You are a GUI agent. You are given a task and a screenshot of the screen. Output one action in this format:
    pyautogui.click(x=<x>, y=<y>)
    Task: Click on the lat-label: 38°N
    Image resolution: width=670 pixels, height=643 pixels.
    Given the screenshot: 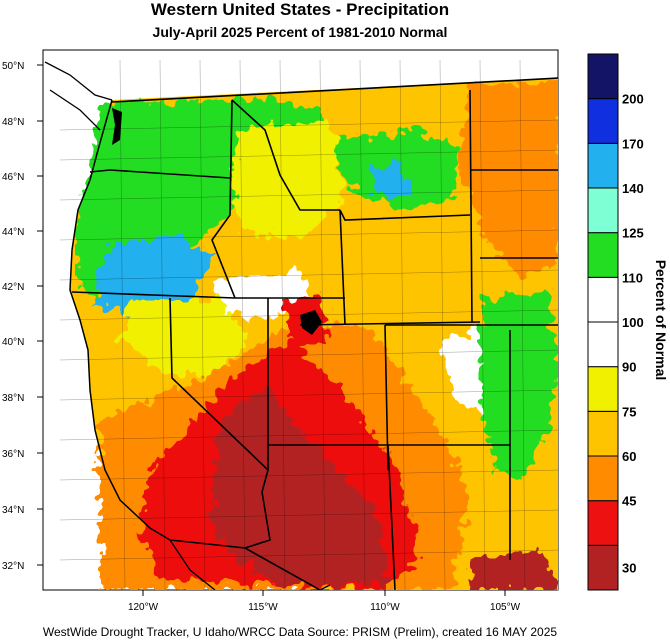 What is the action you would take?
    pyautogui.click(x=13, y=398)
    